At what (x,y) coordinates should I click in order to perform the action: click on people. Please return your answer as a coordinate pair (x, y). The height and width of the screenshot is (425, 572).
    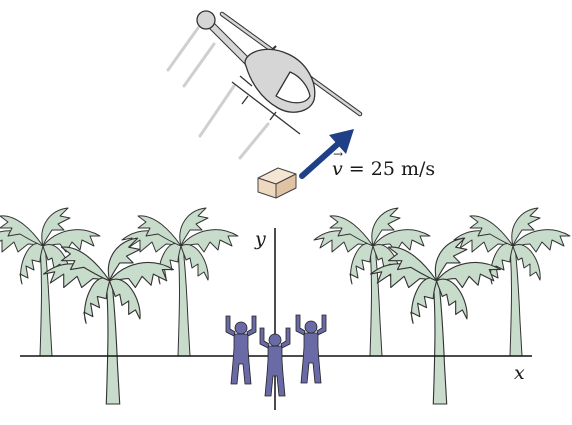
    Looking at the image, I should click on (276, 355).